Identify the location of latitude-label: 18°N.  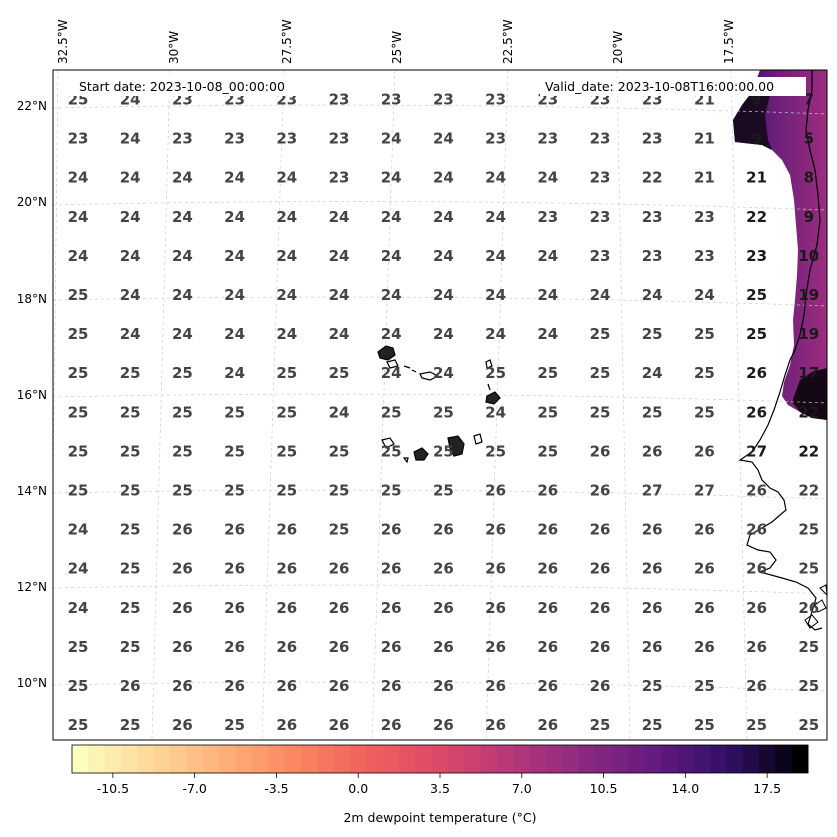
(32, 299).